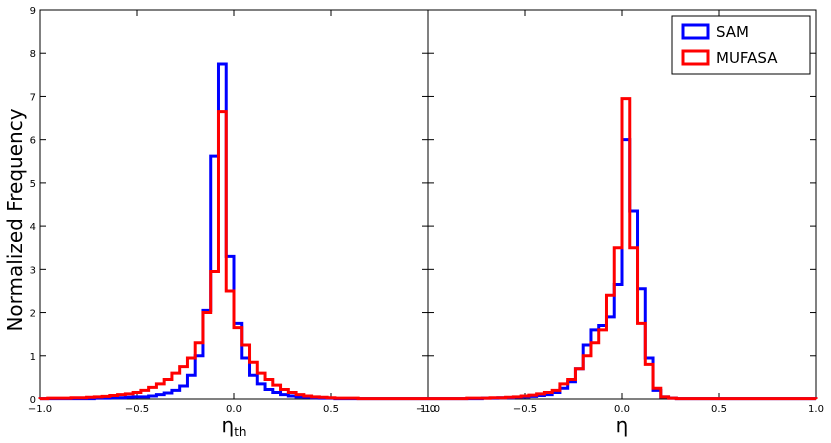 This screenshot has width=831, height=443. What do you see at coordinates (33, 314) in the screenshot?
I see `y-tick-label: 2` at bounding box center [33, 314].